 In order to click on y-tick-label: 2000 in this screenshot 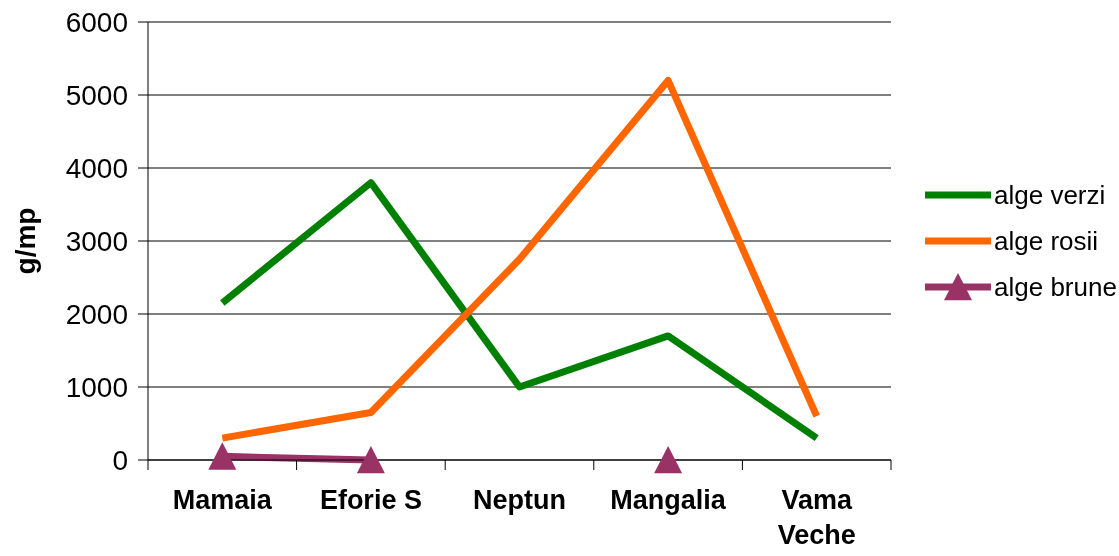, I will do `click(96, 314)`.